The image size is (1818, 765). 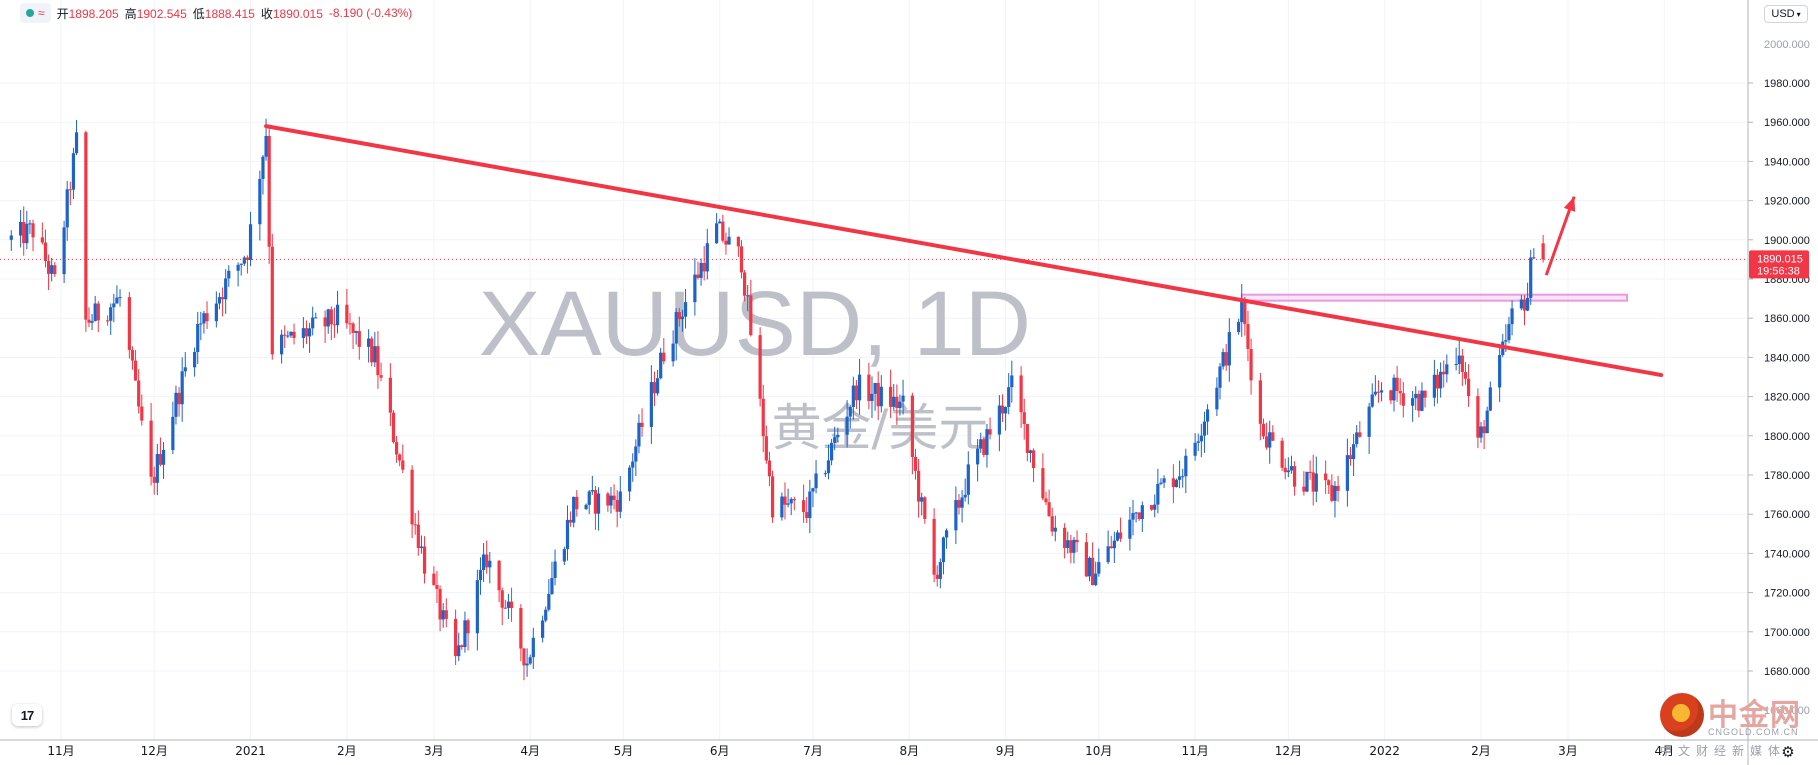 What do you see at coordinates (297, 13) in the screenshot?
I see `close-value: 1890.015` at bounding box center [297, 13].